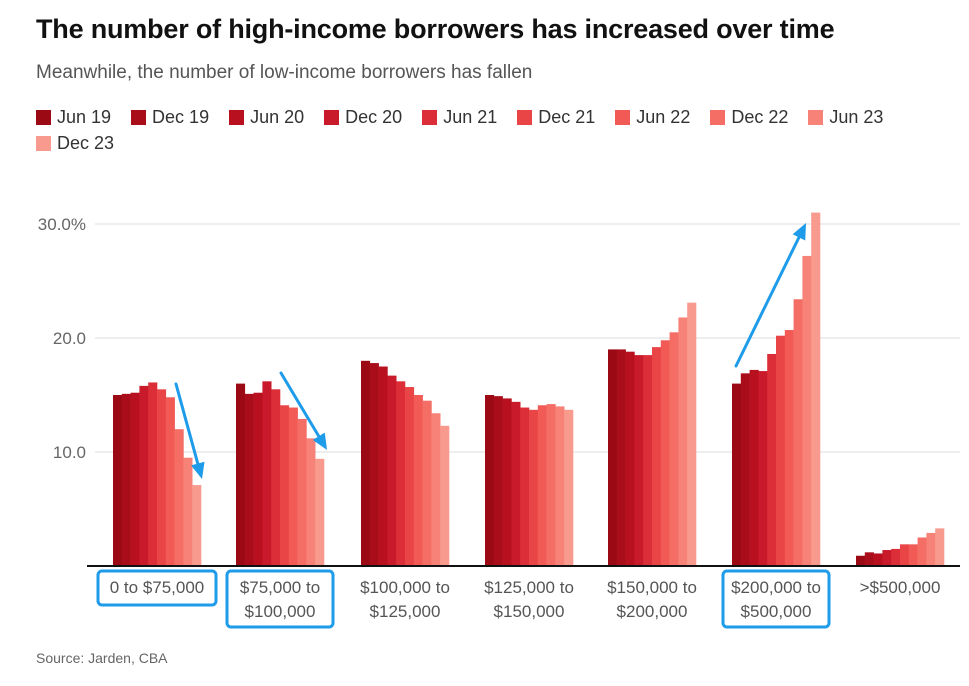 The image size is (969, 686). I want to click on legend-label: Jun 23, so click(856, 117).